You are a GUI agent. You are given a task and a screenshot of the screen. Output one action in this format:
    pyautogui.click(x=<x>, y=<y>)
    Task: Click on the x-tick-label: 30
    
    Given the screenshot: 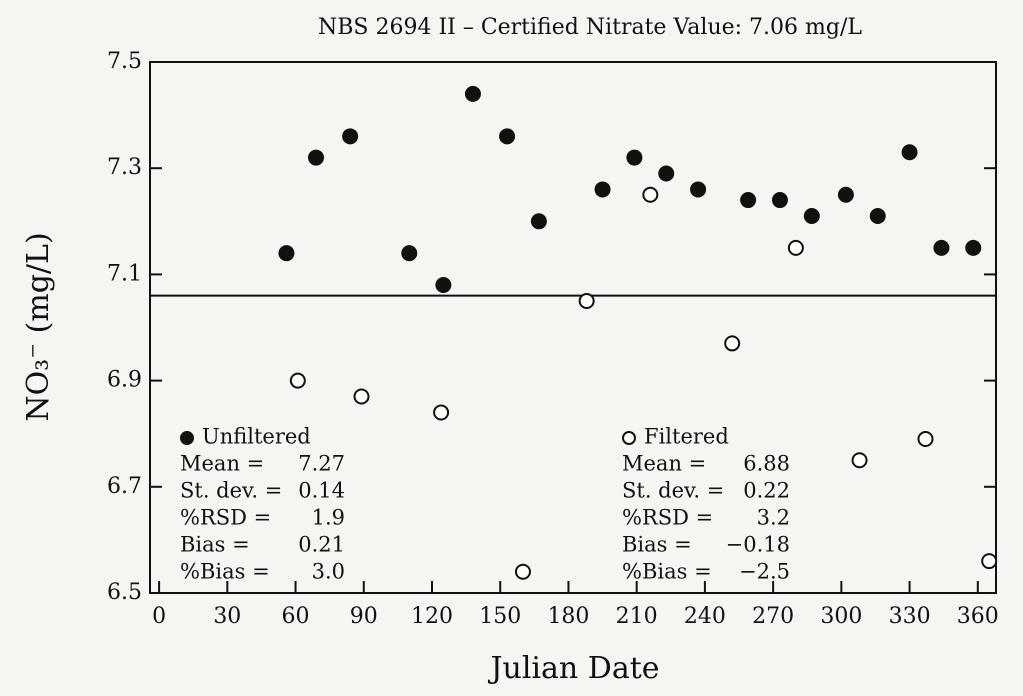 What is the action you would take?
    pyautogui.click(x=227, y=616)
    